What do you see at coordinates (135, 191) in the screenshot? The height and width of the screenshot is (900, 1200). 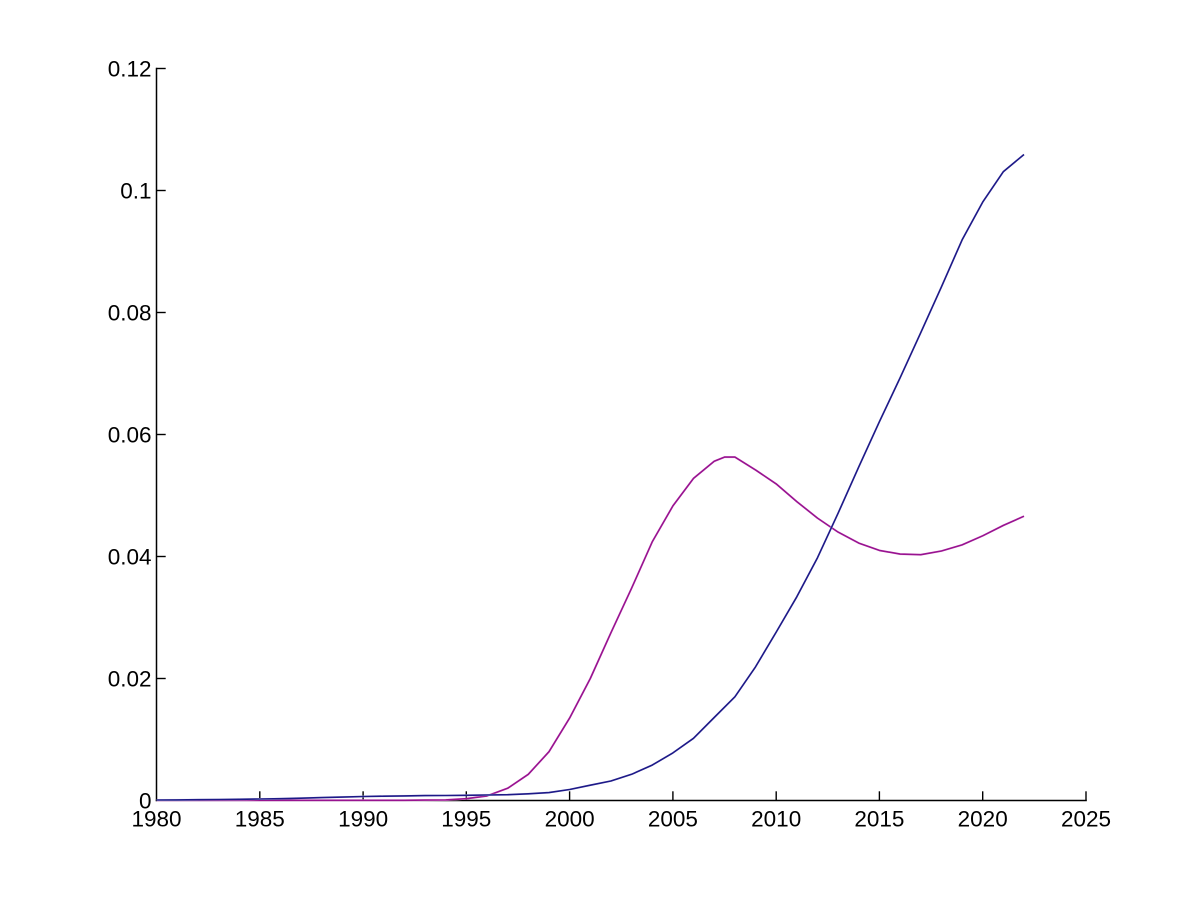 I see `svg-text: 0.1` at bounding box center [135, 191].